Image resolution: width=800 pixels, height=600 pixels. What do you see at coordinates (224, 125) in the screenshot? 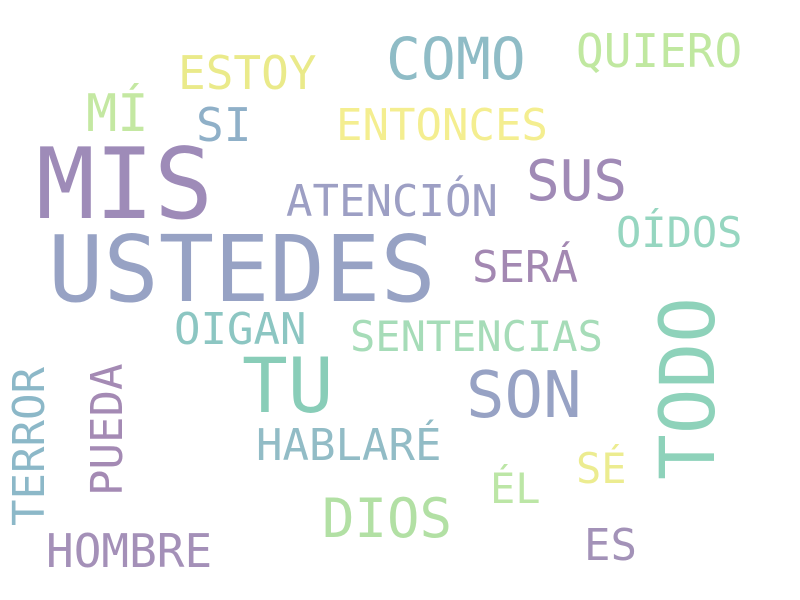
I see `word-si: SI` at bounding box center [224, 125].